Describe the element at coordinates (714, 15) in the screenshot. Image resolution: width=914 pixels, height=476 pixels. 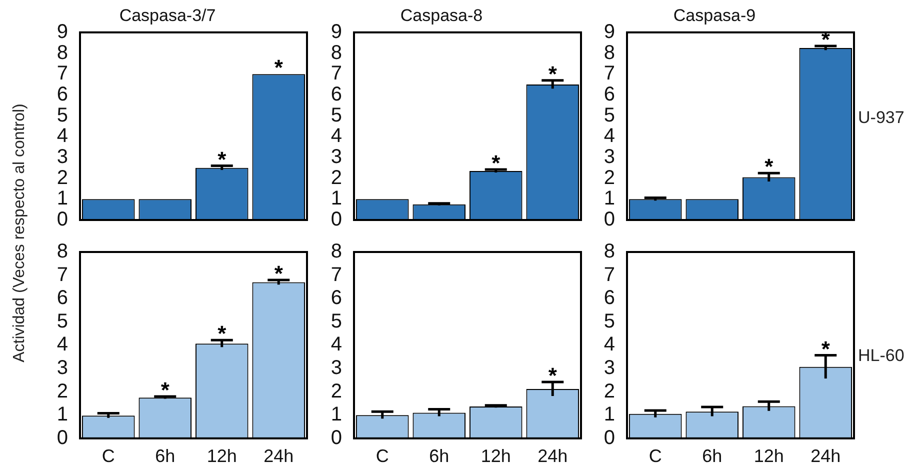
I see `chart-title: Caspasa-9` at that location.